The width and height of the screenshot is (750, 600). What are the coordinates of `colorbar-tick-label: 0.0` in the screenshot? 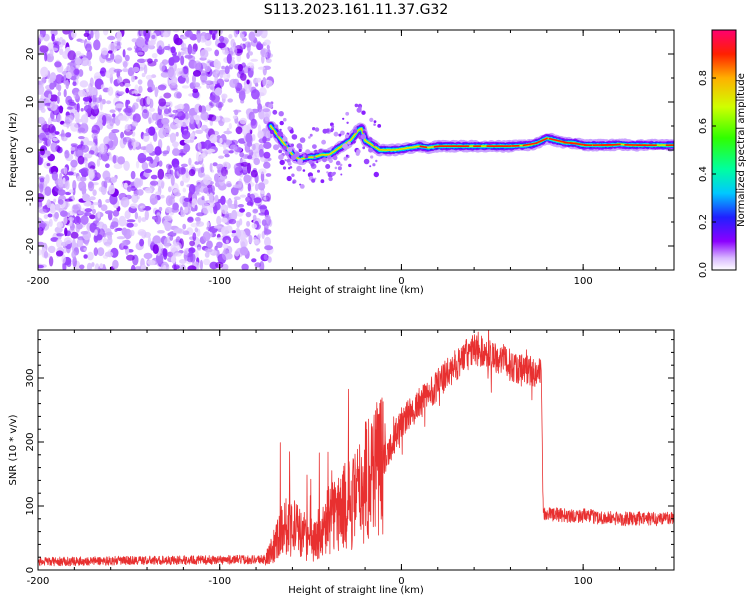 It's located at (703, 270).